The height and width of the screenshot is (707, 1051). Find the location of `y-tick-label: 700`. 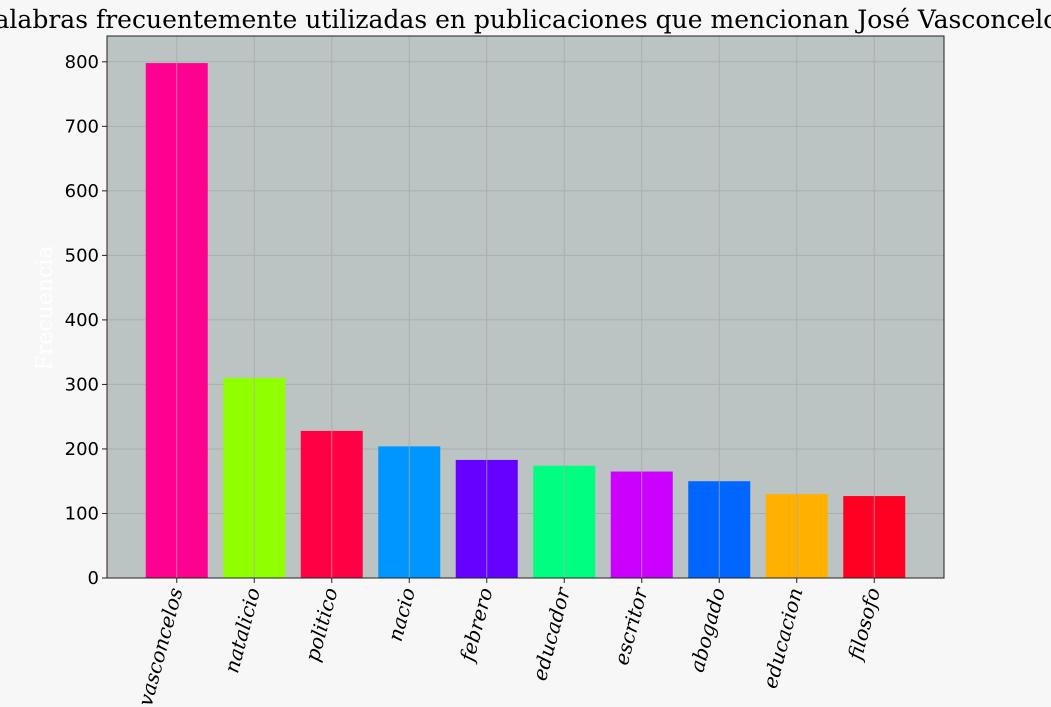

y-tick-label: 700 is located at coordinates (82, 126).